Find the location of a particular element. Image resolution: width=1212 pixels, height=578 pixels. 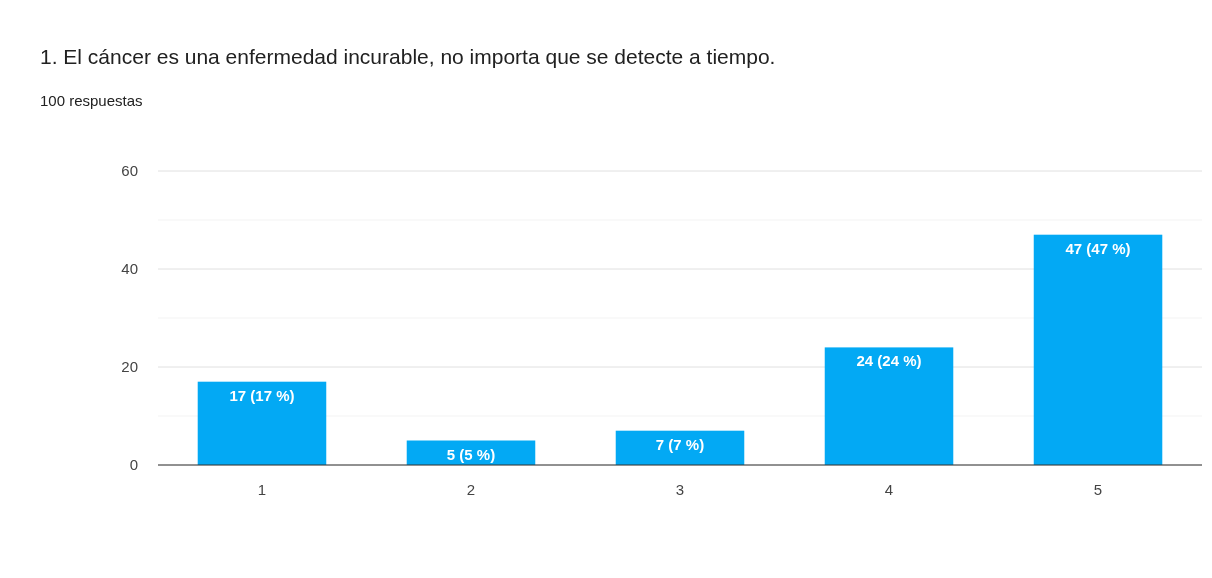

y-tick-label: 0 is located at coordinates (133, 464).